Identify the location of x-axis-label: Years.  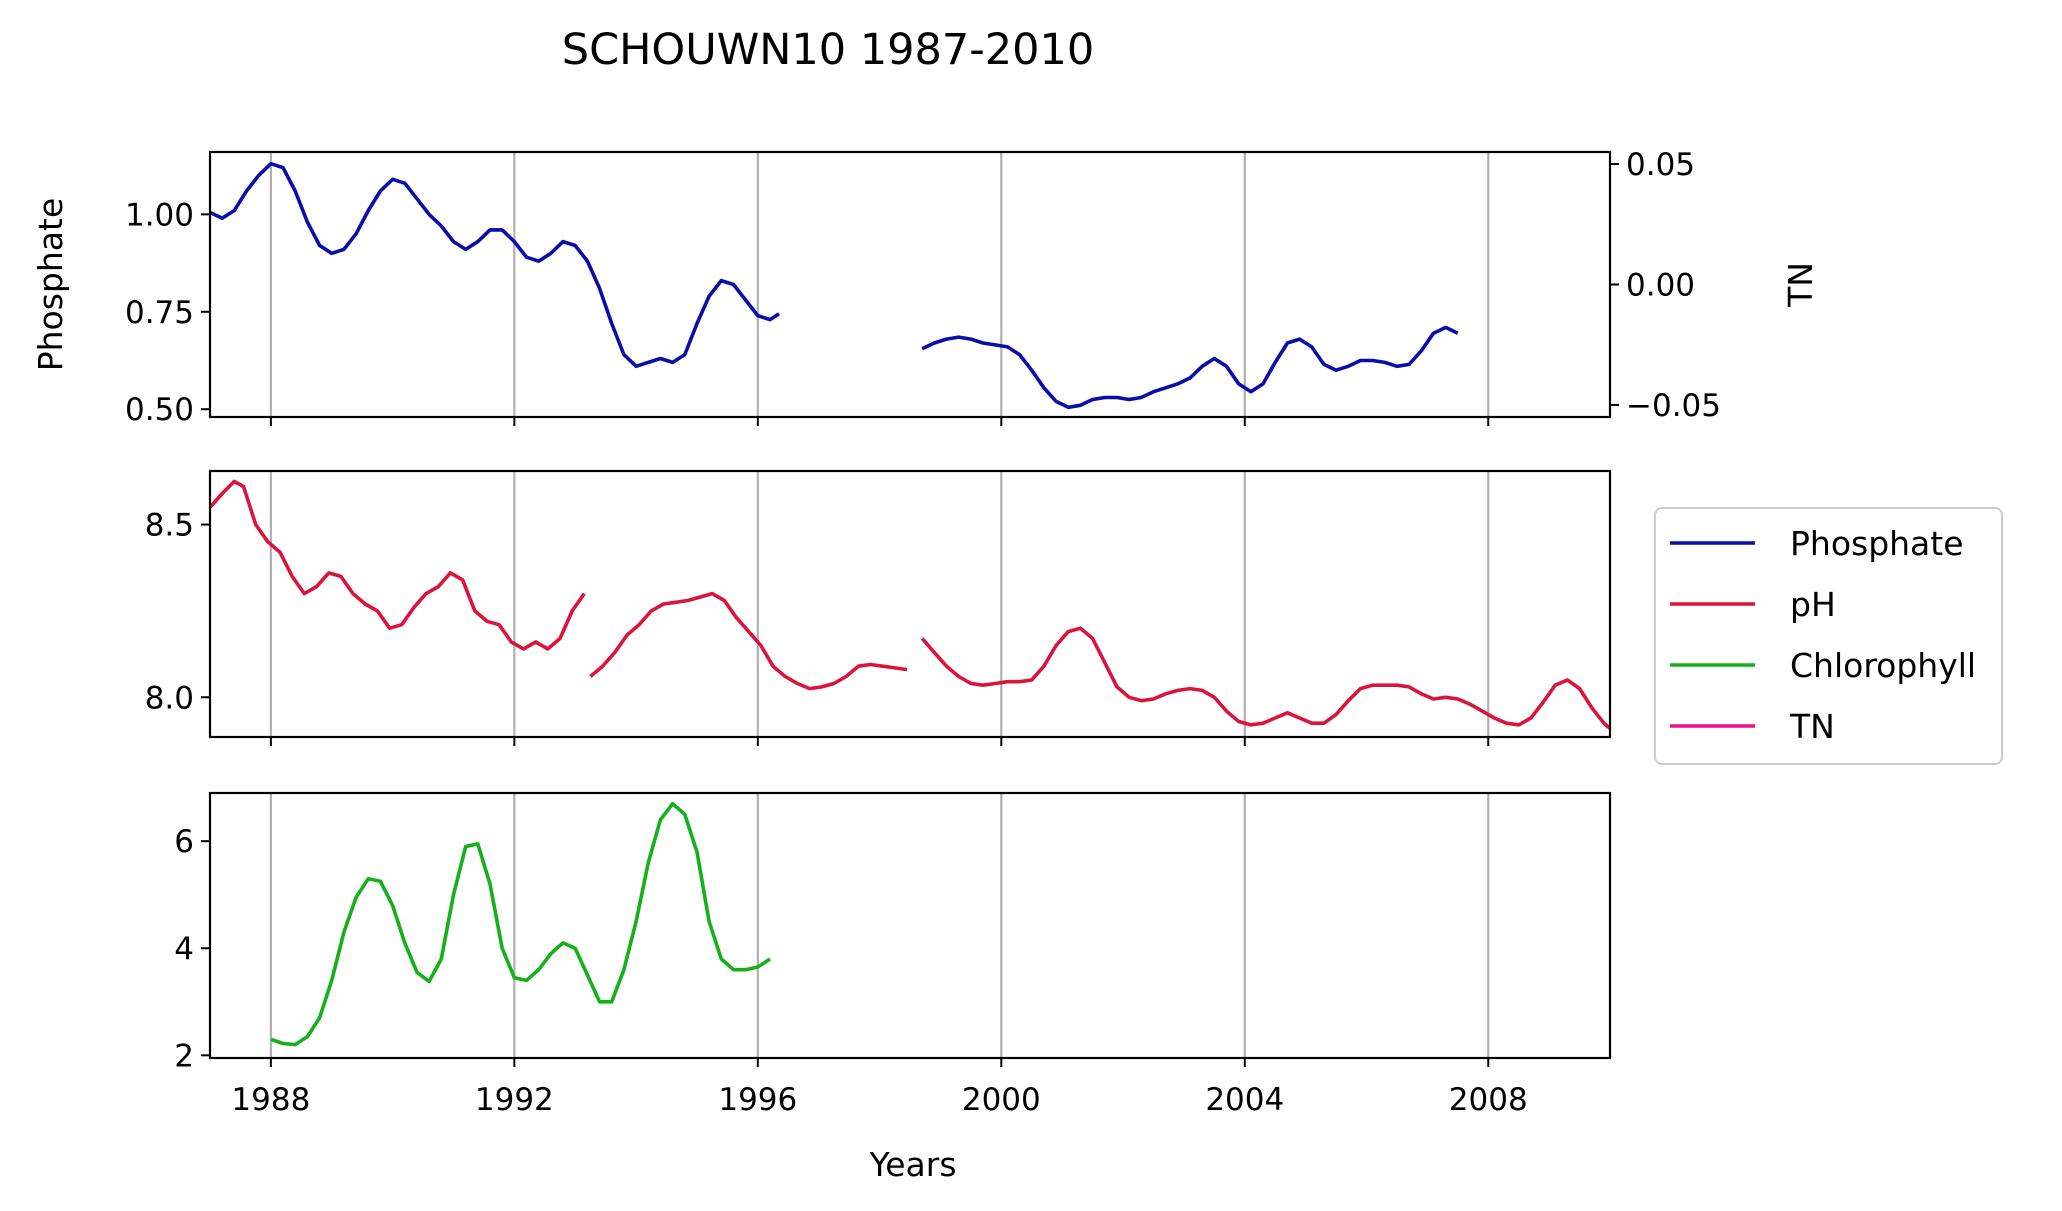
(912, 1164).